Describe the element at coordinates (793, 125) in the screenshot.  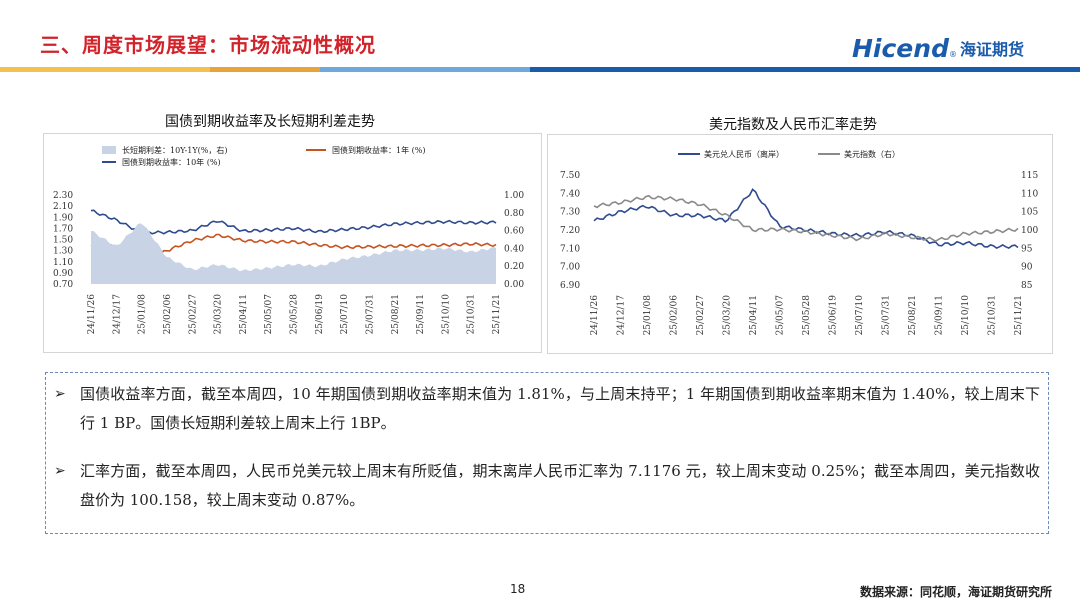
I see `right-chart-title: 美元指数及人民币汇率走势` at that location.